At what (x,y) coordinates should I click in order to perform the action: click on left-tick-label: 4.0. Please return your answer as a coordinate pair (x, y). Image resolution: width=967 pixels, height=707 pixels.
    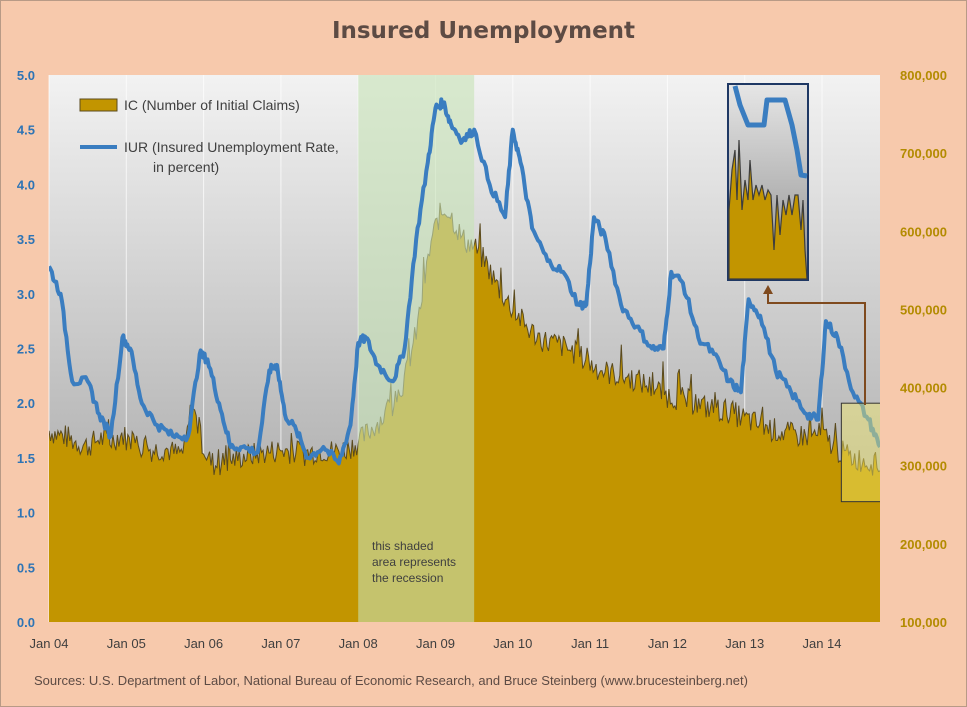
    Looking at the image, I should click on (26, 184).